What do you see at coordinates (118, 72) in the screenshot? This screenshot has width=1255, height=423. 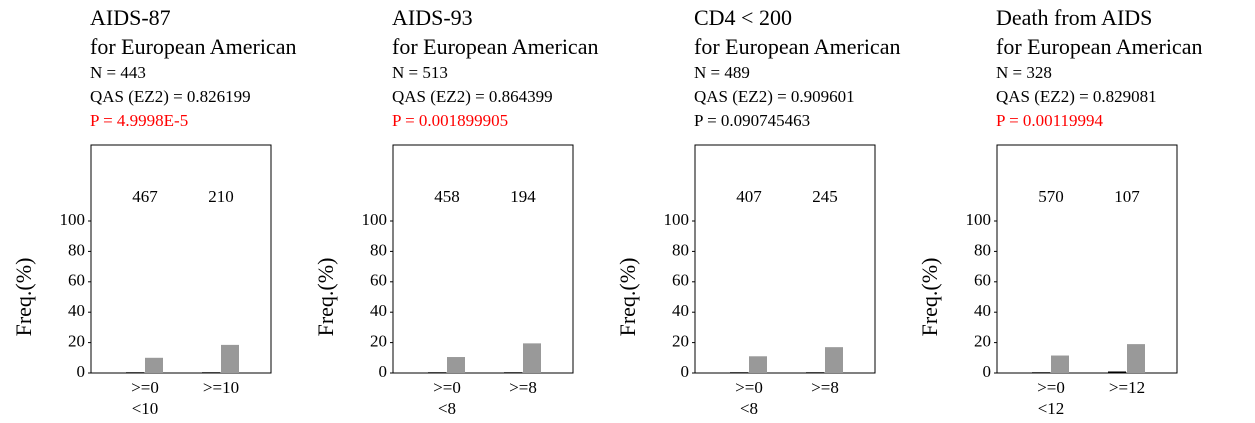 I see `n-label: N = 443` at bounding box center [118, 72].